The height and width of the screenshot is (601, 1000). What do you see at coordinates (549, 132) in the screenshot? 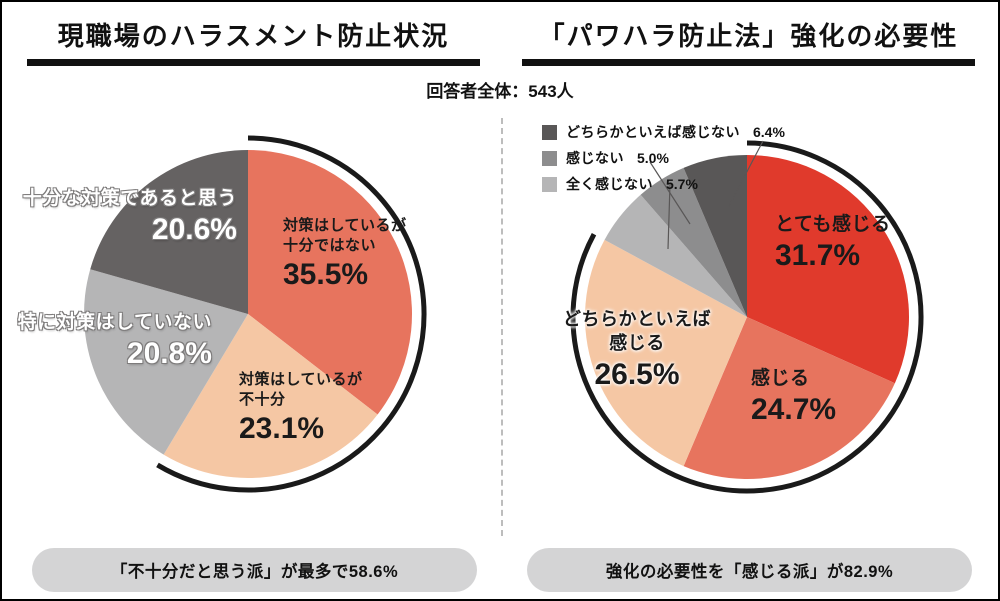
I see `legend-swatch-dark-gray` at bounding box center [549, 132].